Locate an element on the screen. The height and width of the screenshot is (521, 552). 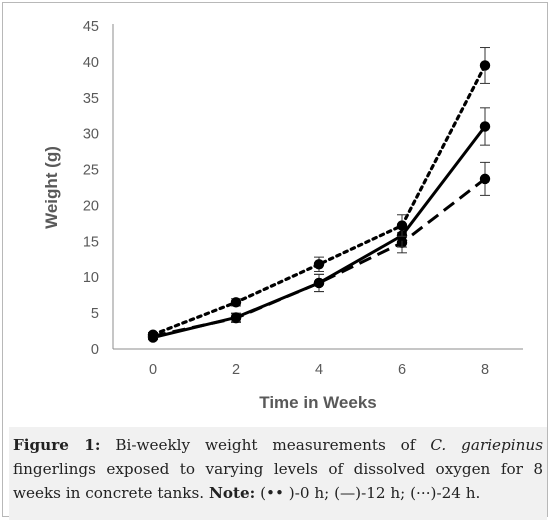
legend-symbol-24h: (···) is located at coordinates (423, 493).